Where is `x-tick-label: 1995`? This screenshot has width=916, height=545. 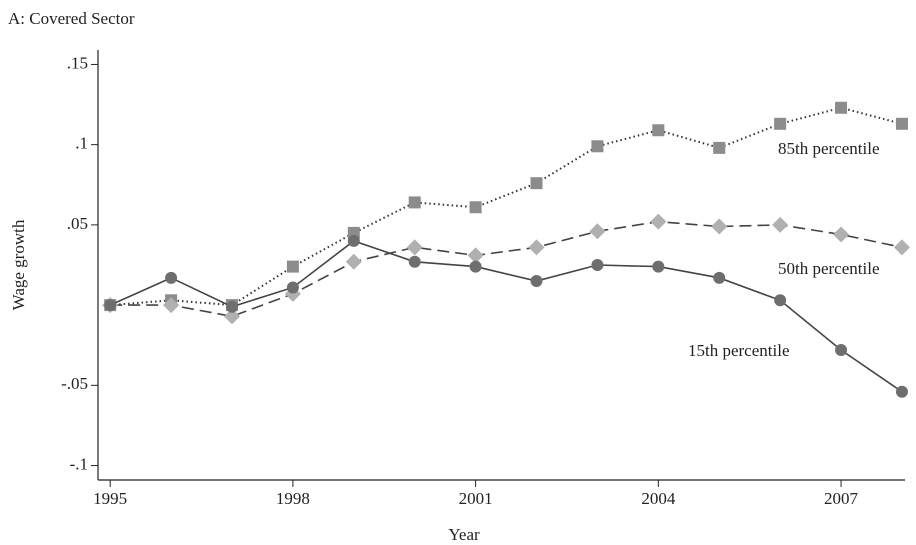 x-tick-label: 1995 is located at coordinates (110, 498).